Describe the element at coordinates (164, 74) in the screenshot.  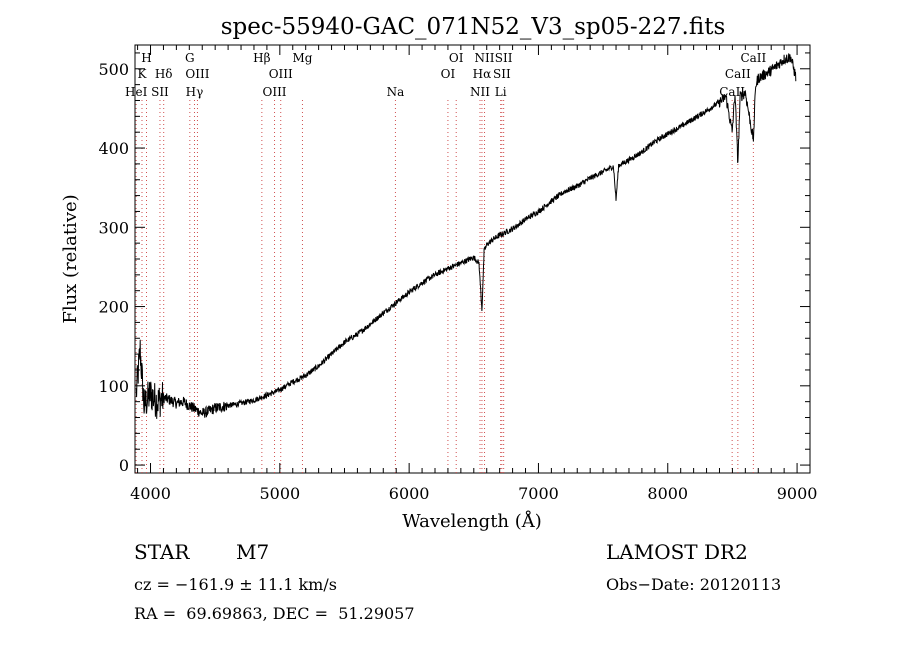
I see `line-marker-label: Hδ` at that location.